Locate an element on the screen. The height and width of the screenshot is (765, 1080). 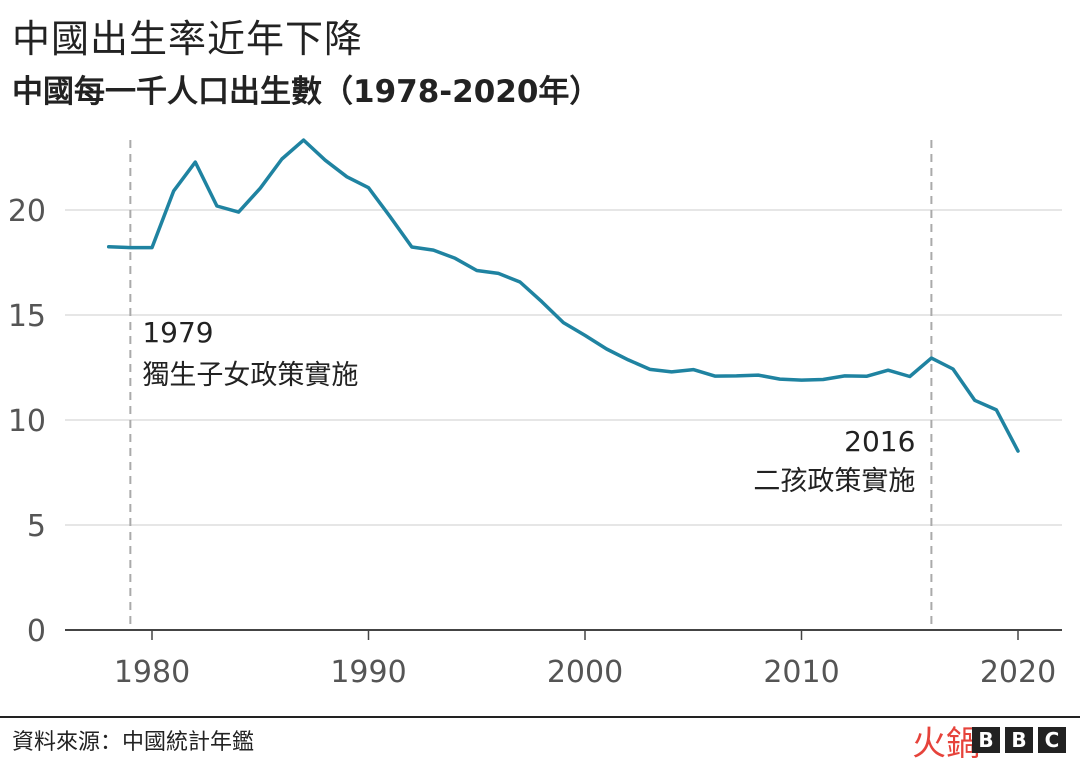
source-note: 資料來源：中國統計年鑑 is located at coordinates (133, 742).